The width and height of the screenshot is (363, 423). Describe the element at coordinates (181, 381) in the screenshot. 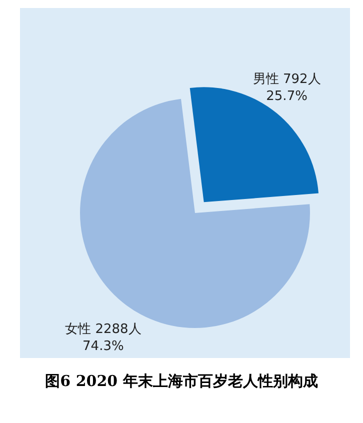

I see `text: 图6 2020 年末上海市百岁老人性别构成` at that location.